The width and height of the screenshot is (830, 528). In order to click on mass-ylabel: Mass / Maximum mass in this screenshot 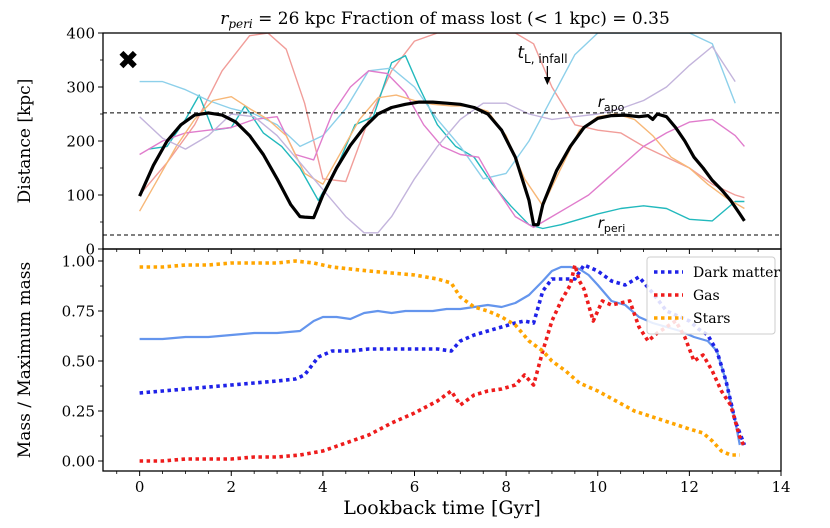, I will do `click(25, 360)`.